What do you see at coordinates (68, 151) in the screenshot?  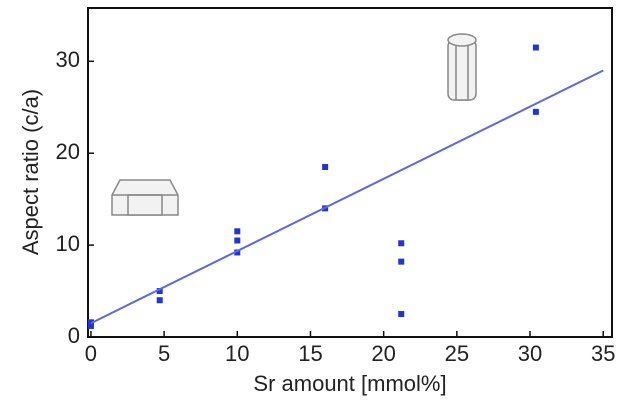 I see `y-tick-label: 20` at bounding box center [68, 151].